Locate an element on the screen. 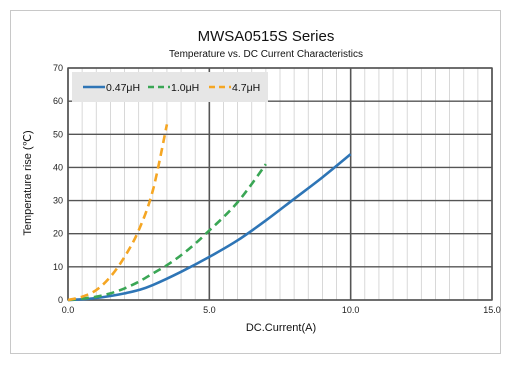 This screenshot has height=365, width=512. x-tick-label: 5.0 is located at coordinates (209, 310).